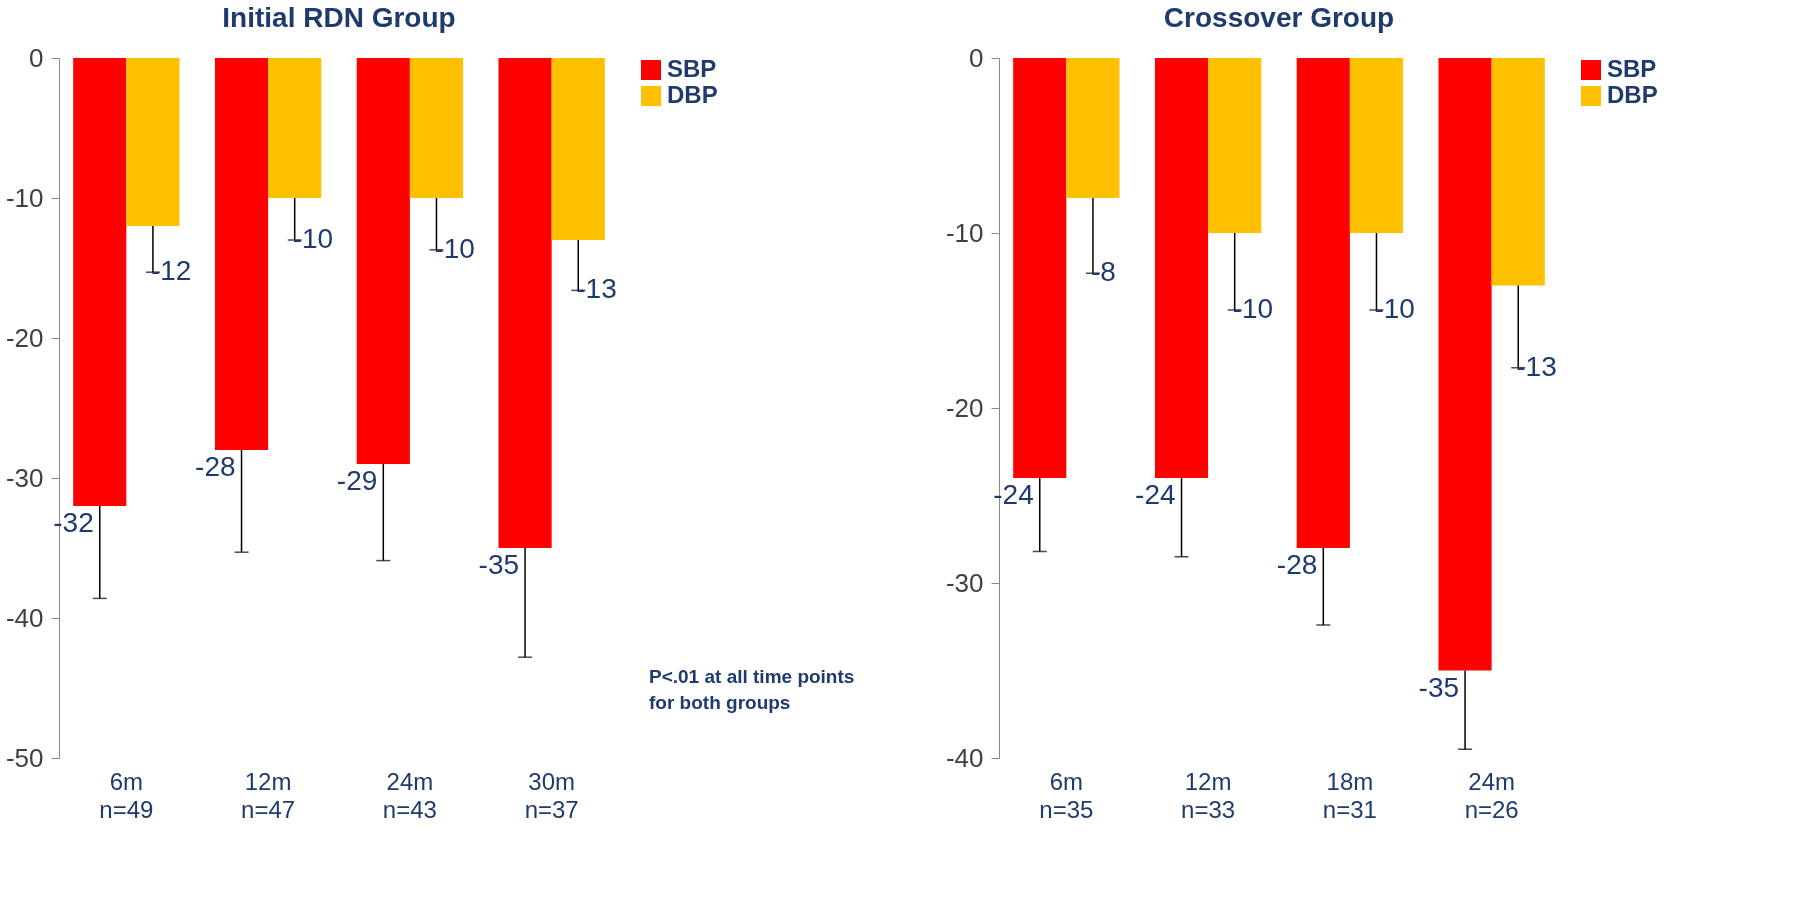  What do you see at coordinates (1208, 795) in the screenshot?
I see `x-tick-label: 12m n=33` at bounding box center [1208, 795].